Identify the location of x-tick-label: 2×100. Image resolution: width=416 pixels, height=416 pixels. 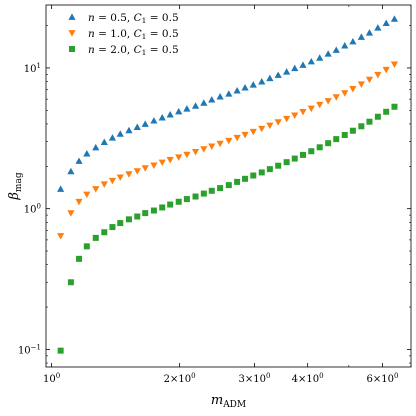
(180, 378).